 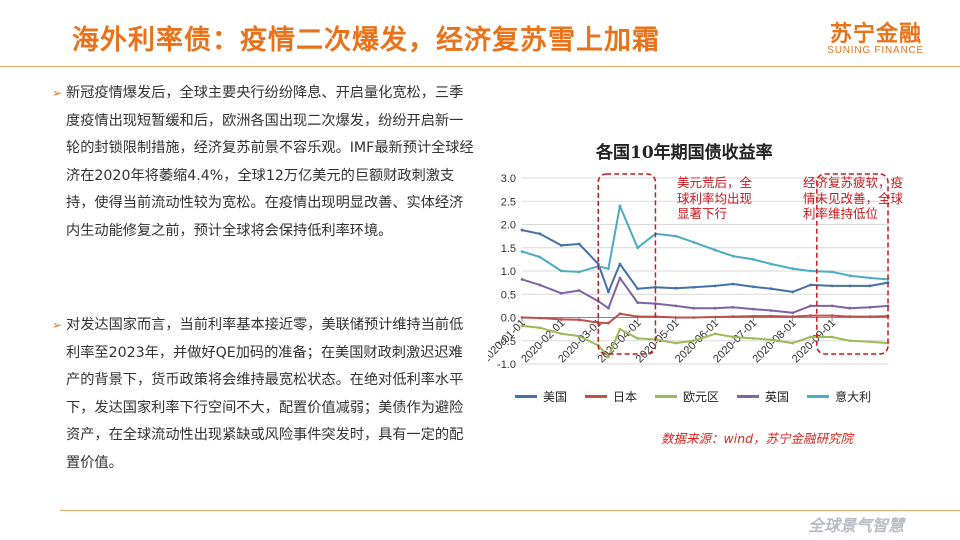 What do you see at coordinates (541, 396) in the screenshot?
I see `legend-item-us: 美国` at bounding box center [541, 396].